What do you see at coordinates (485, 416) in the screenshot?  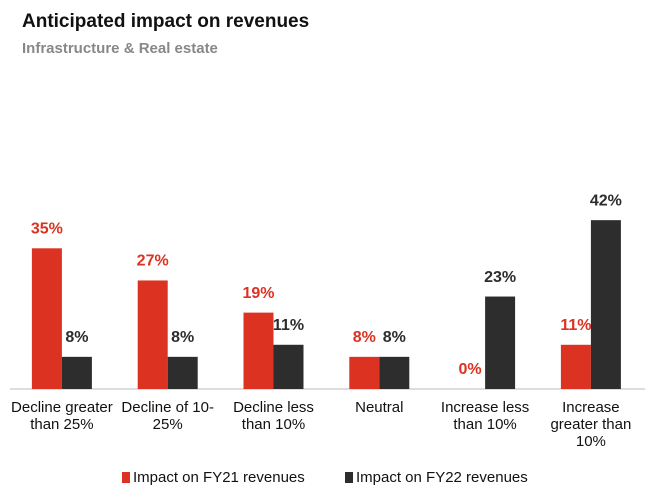 I see `x-tick-label: Increase less than 10%` at bounding box center [485, 416].